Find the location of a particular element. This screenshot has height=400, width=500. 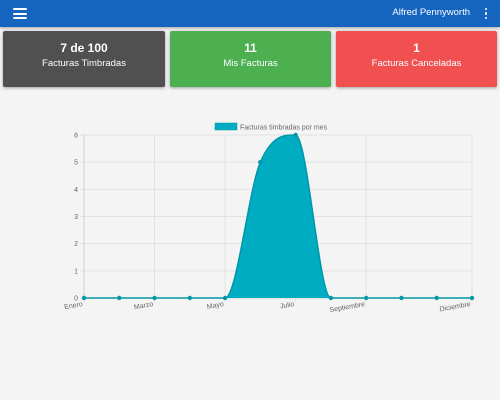

x-tick-label: Diciembre is located at coordinates (455, 307).